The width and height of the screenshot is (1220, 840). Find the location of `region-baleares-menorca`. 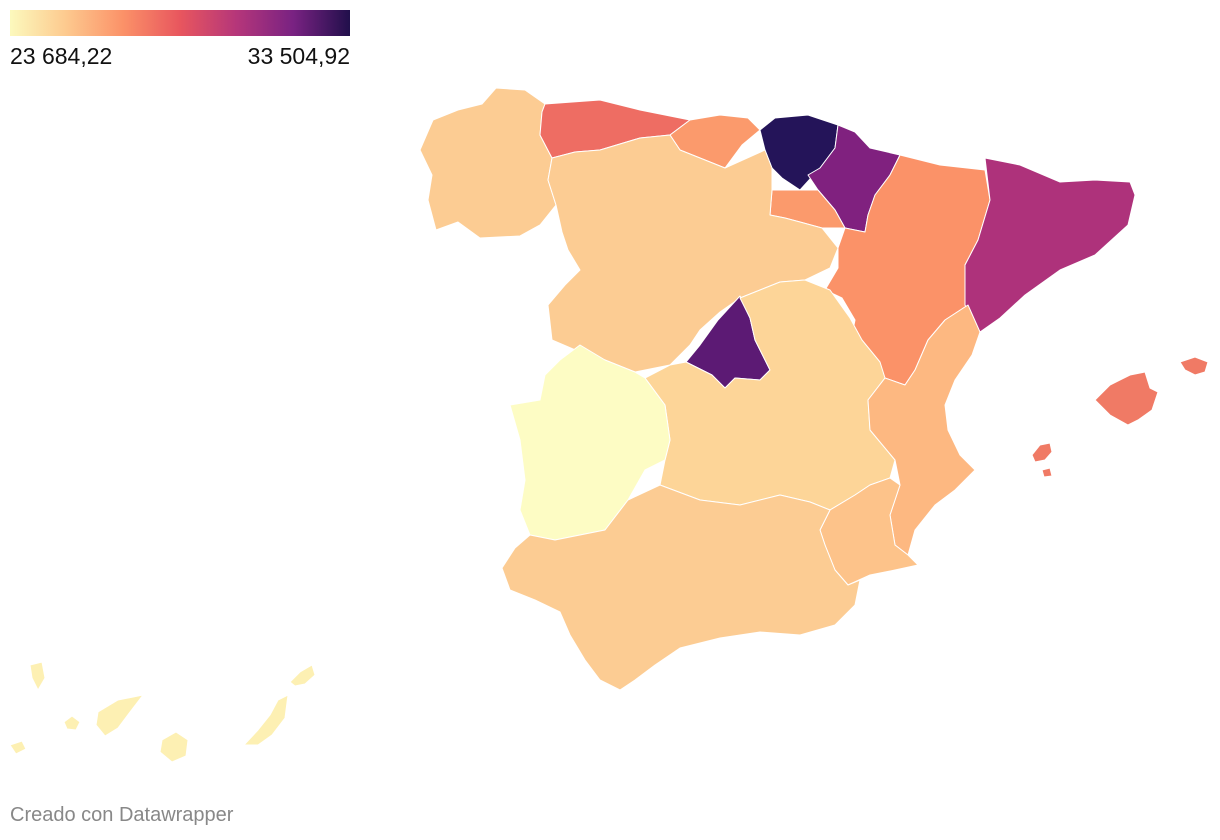

region-baleares-menorca is located at coordinates (1194, 366).